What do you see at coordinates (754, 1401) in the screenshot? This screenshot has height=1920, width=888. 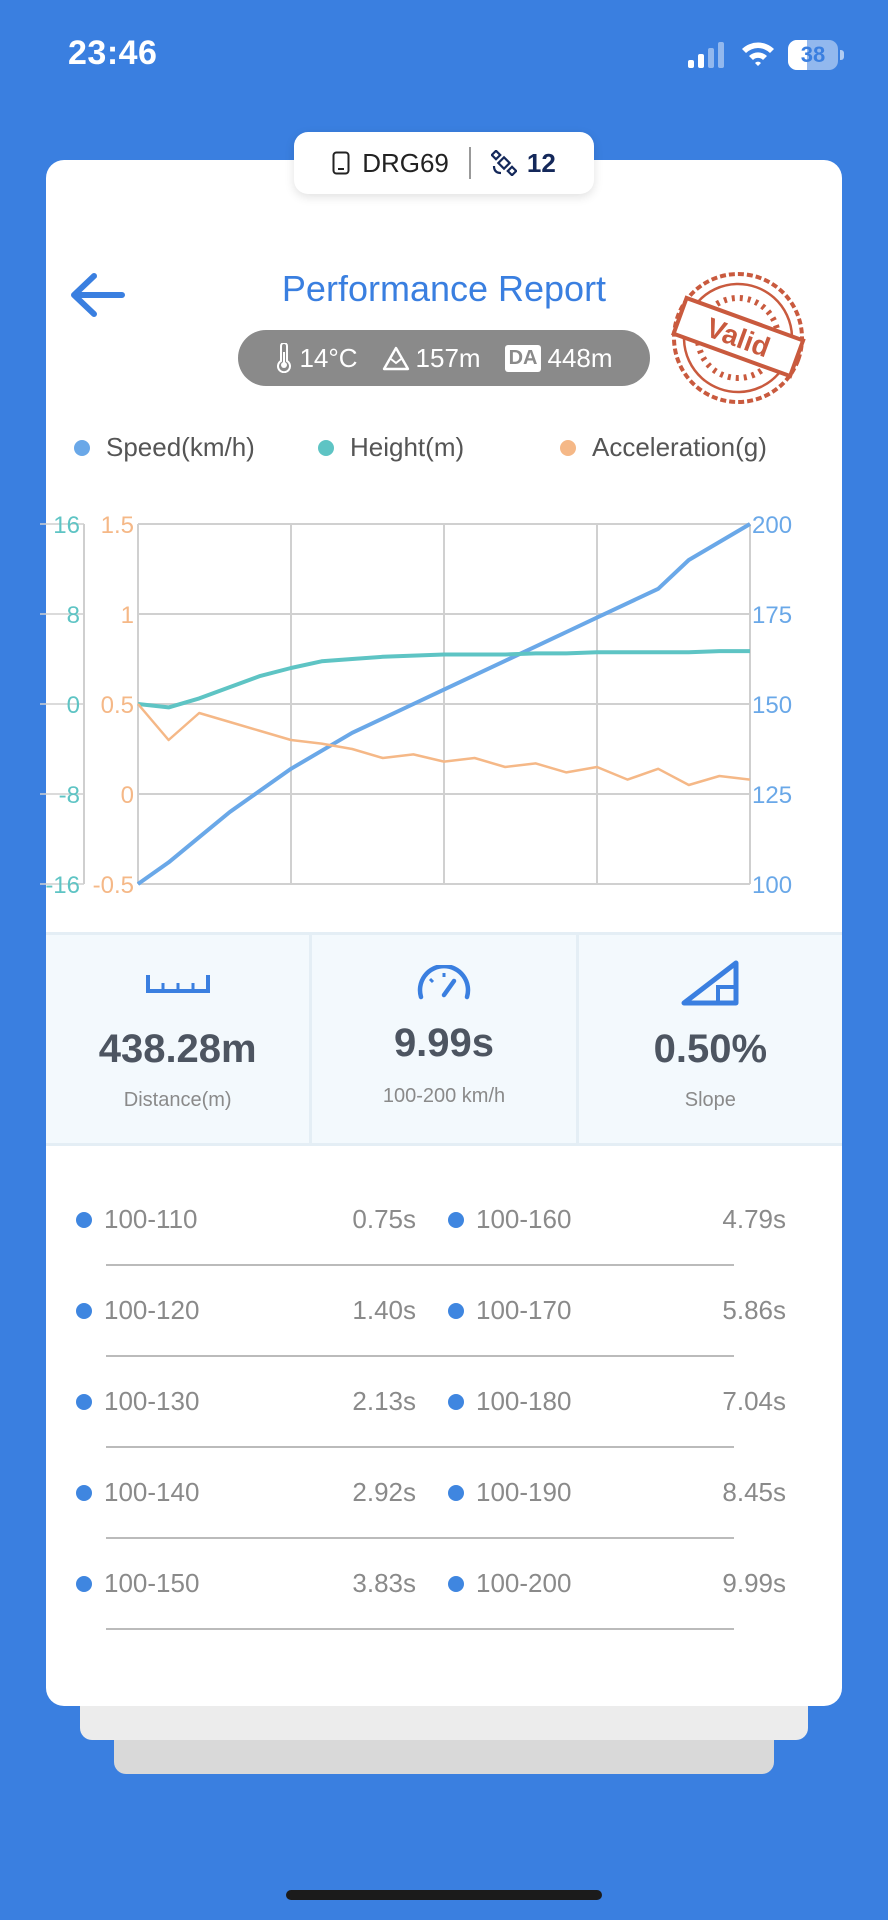 I see `split-time: 7.04s` at bounding box center [754, 1401].